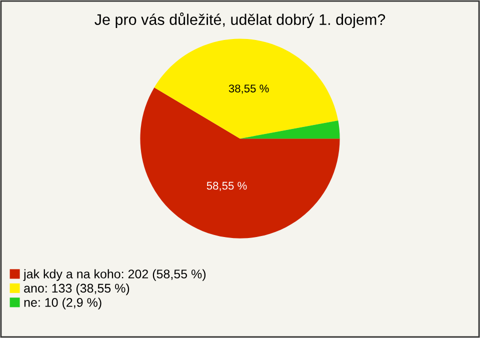 Image resolution: width=480 pixels, height=338 pixels. What do you see at coordinates (226, 186) in the screenshot?
I see `data-label: 58,55 %` at bounding box center [226, 186].